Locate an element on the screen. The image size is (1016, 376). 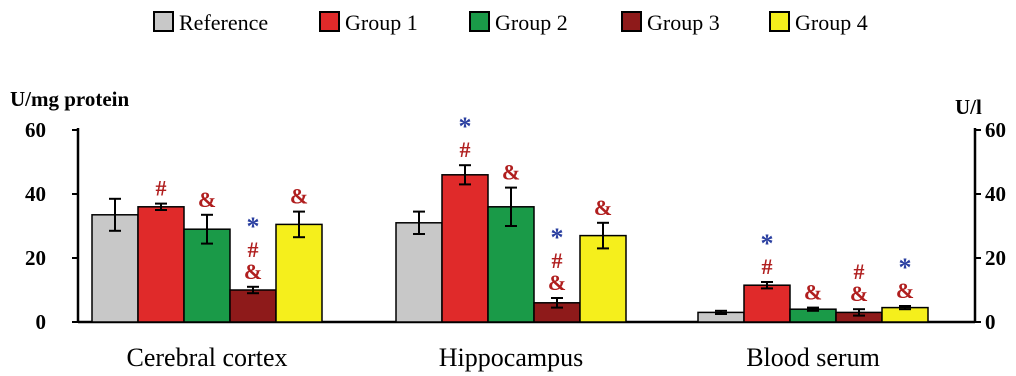
left-tick-label: 0 is located at coordinates (41, 322).